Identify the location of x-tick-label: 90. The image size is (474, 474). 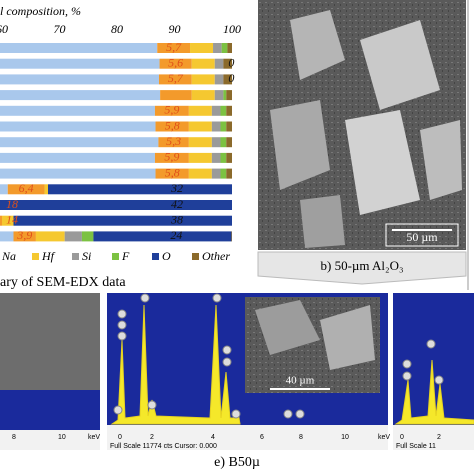
(175, 29).